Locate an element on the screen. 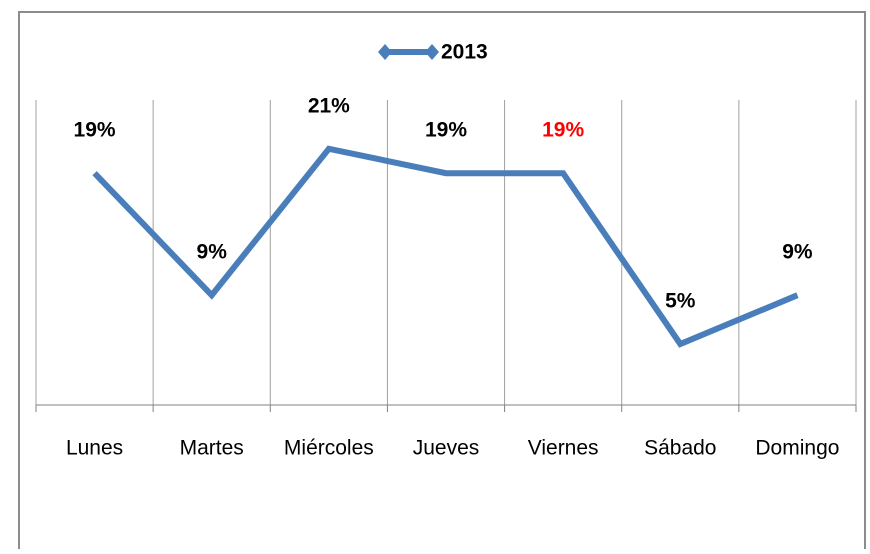 The height and width of the screenshot is (554, 870). x-tick-label: Miércoles is located at coordinates (329, 448).